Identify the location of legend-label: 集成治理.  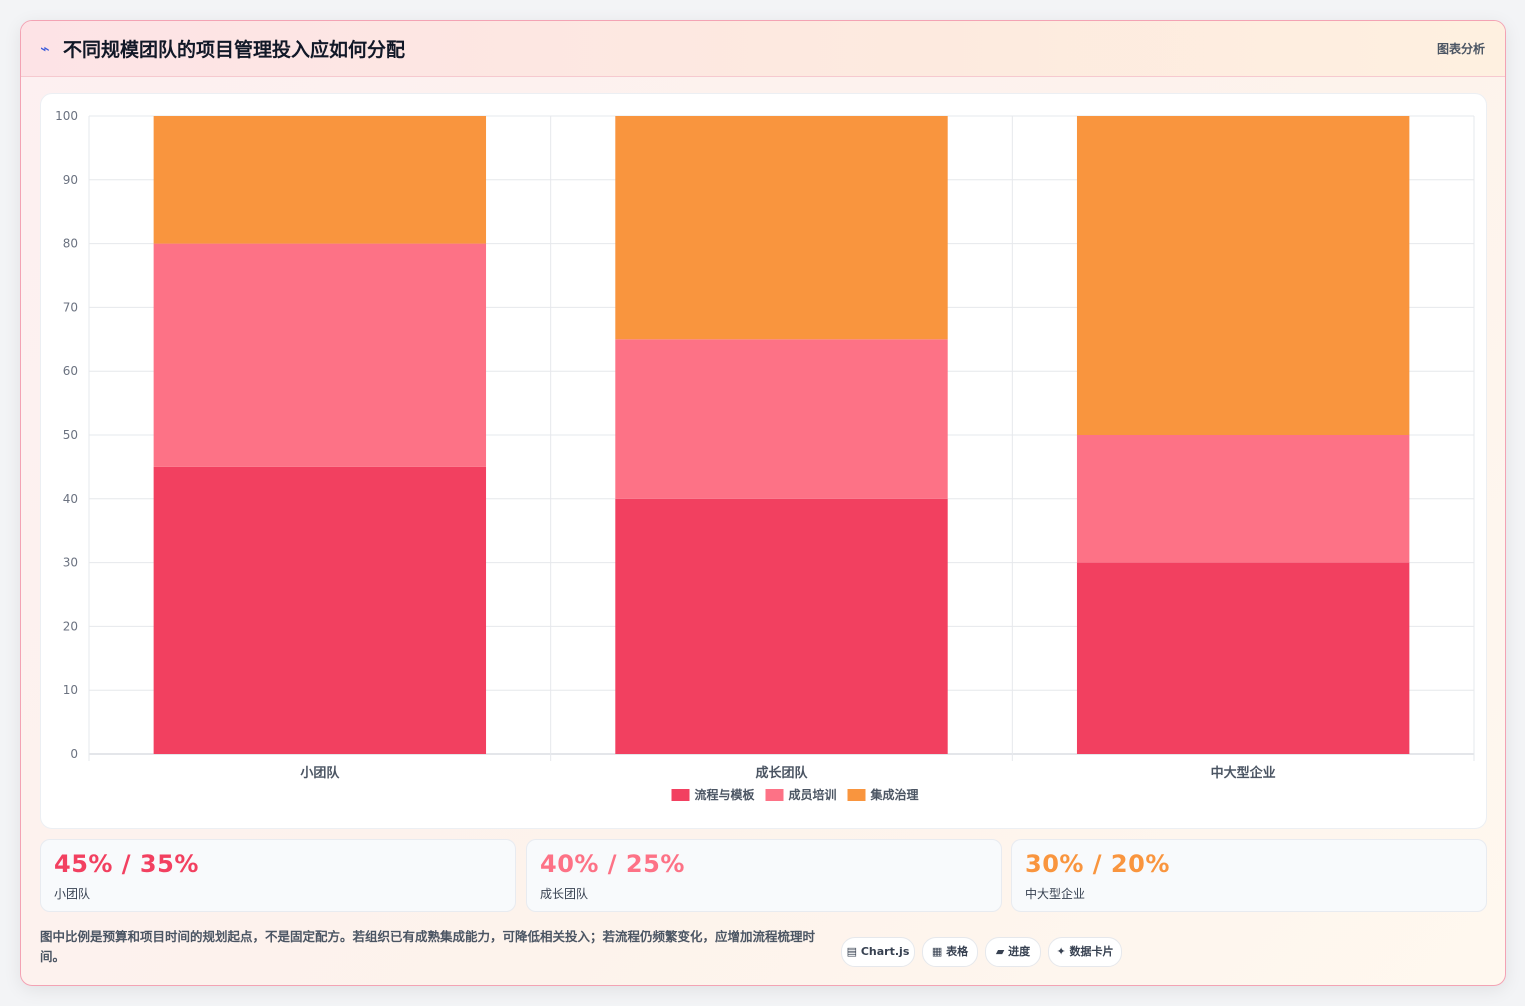
(894, 794).